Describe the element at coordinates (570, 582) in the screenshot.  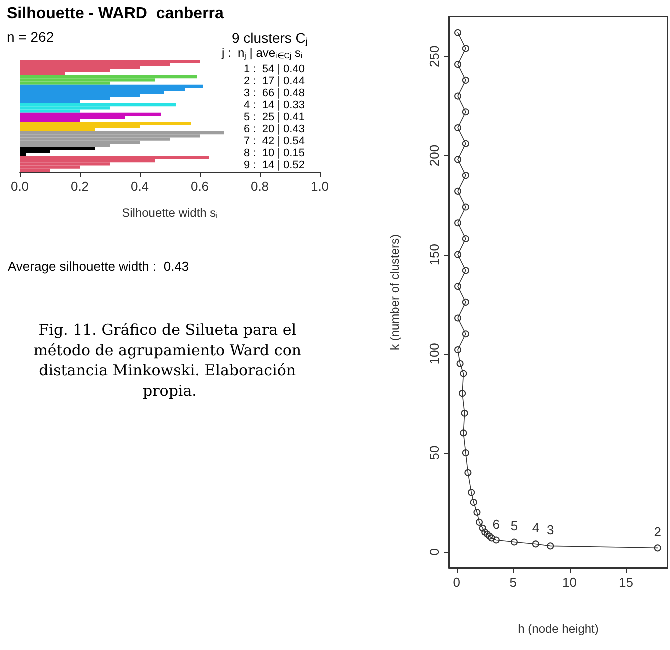
I see `x-tick-label: 10` at that location.